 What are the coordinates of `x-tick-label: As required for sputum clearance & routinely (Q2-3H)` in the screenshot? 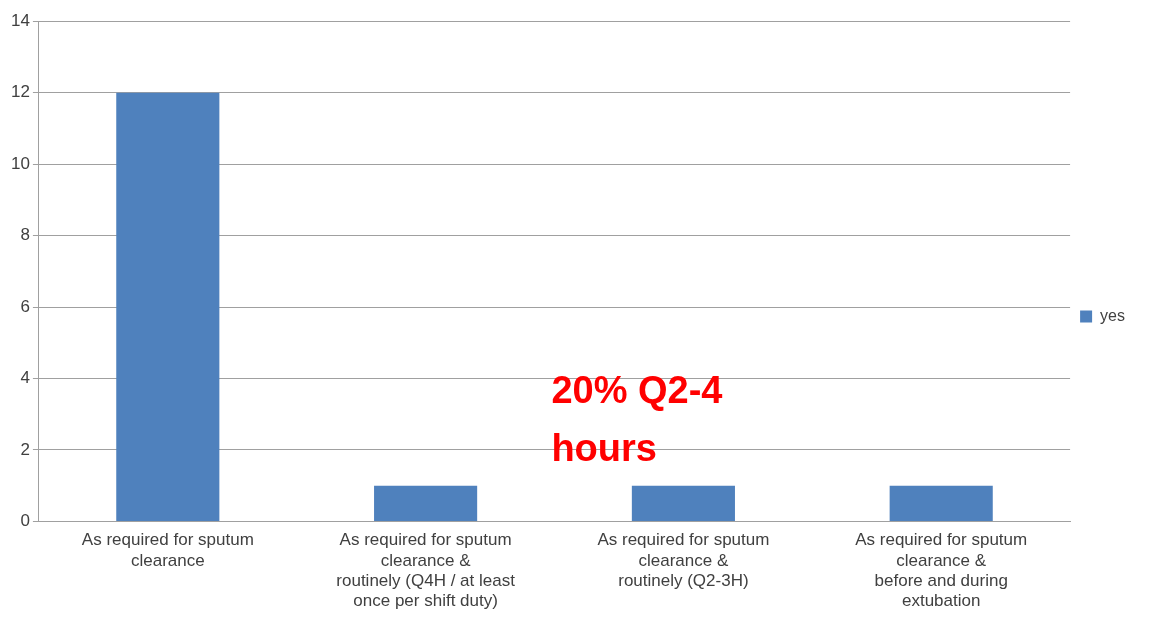 It's located at (683, 560).